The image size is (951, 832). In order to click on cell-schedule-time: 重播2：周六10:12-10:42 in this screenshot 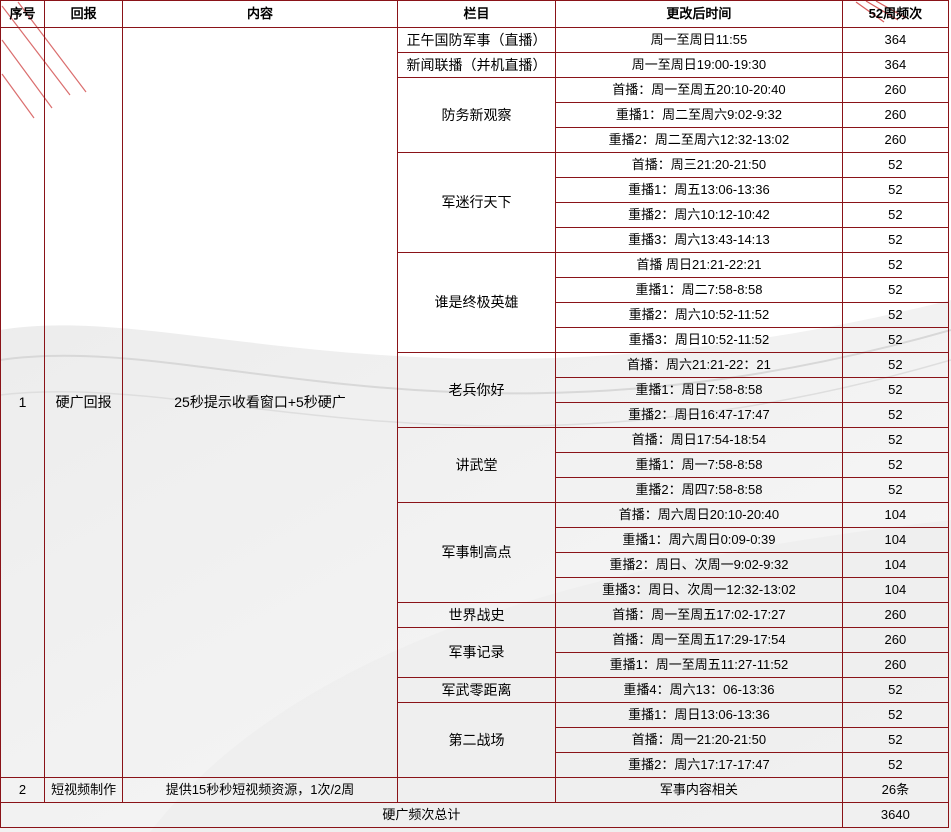, I will do `click(699, 215)`.